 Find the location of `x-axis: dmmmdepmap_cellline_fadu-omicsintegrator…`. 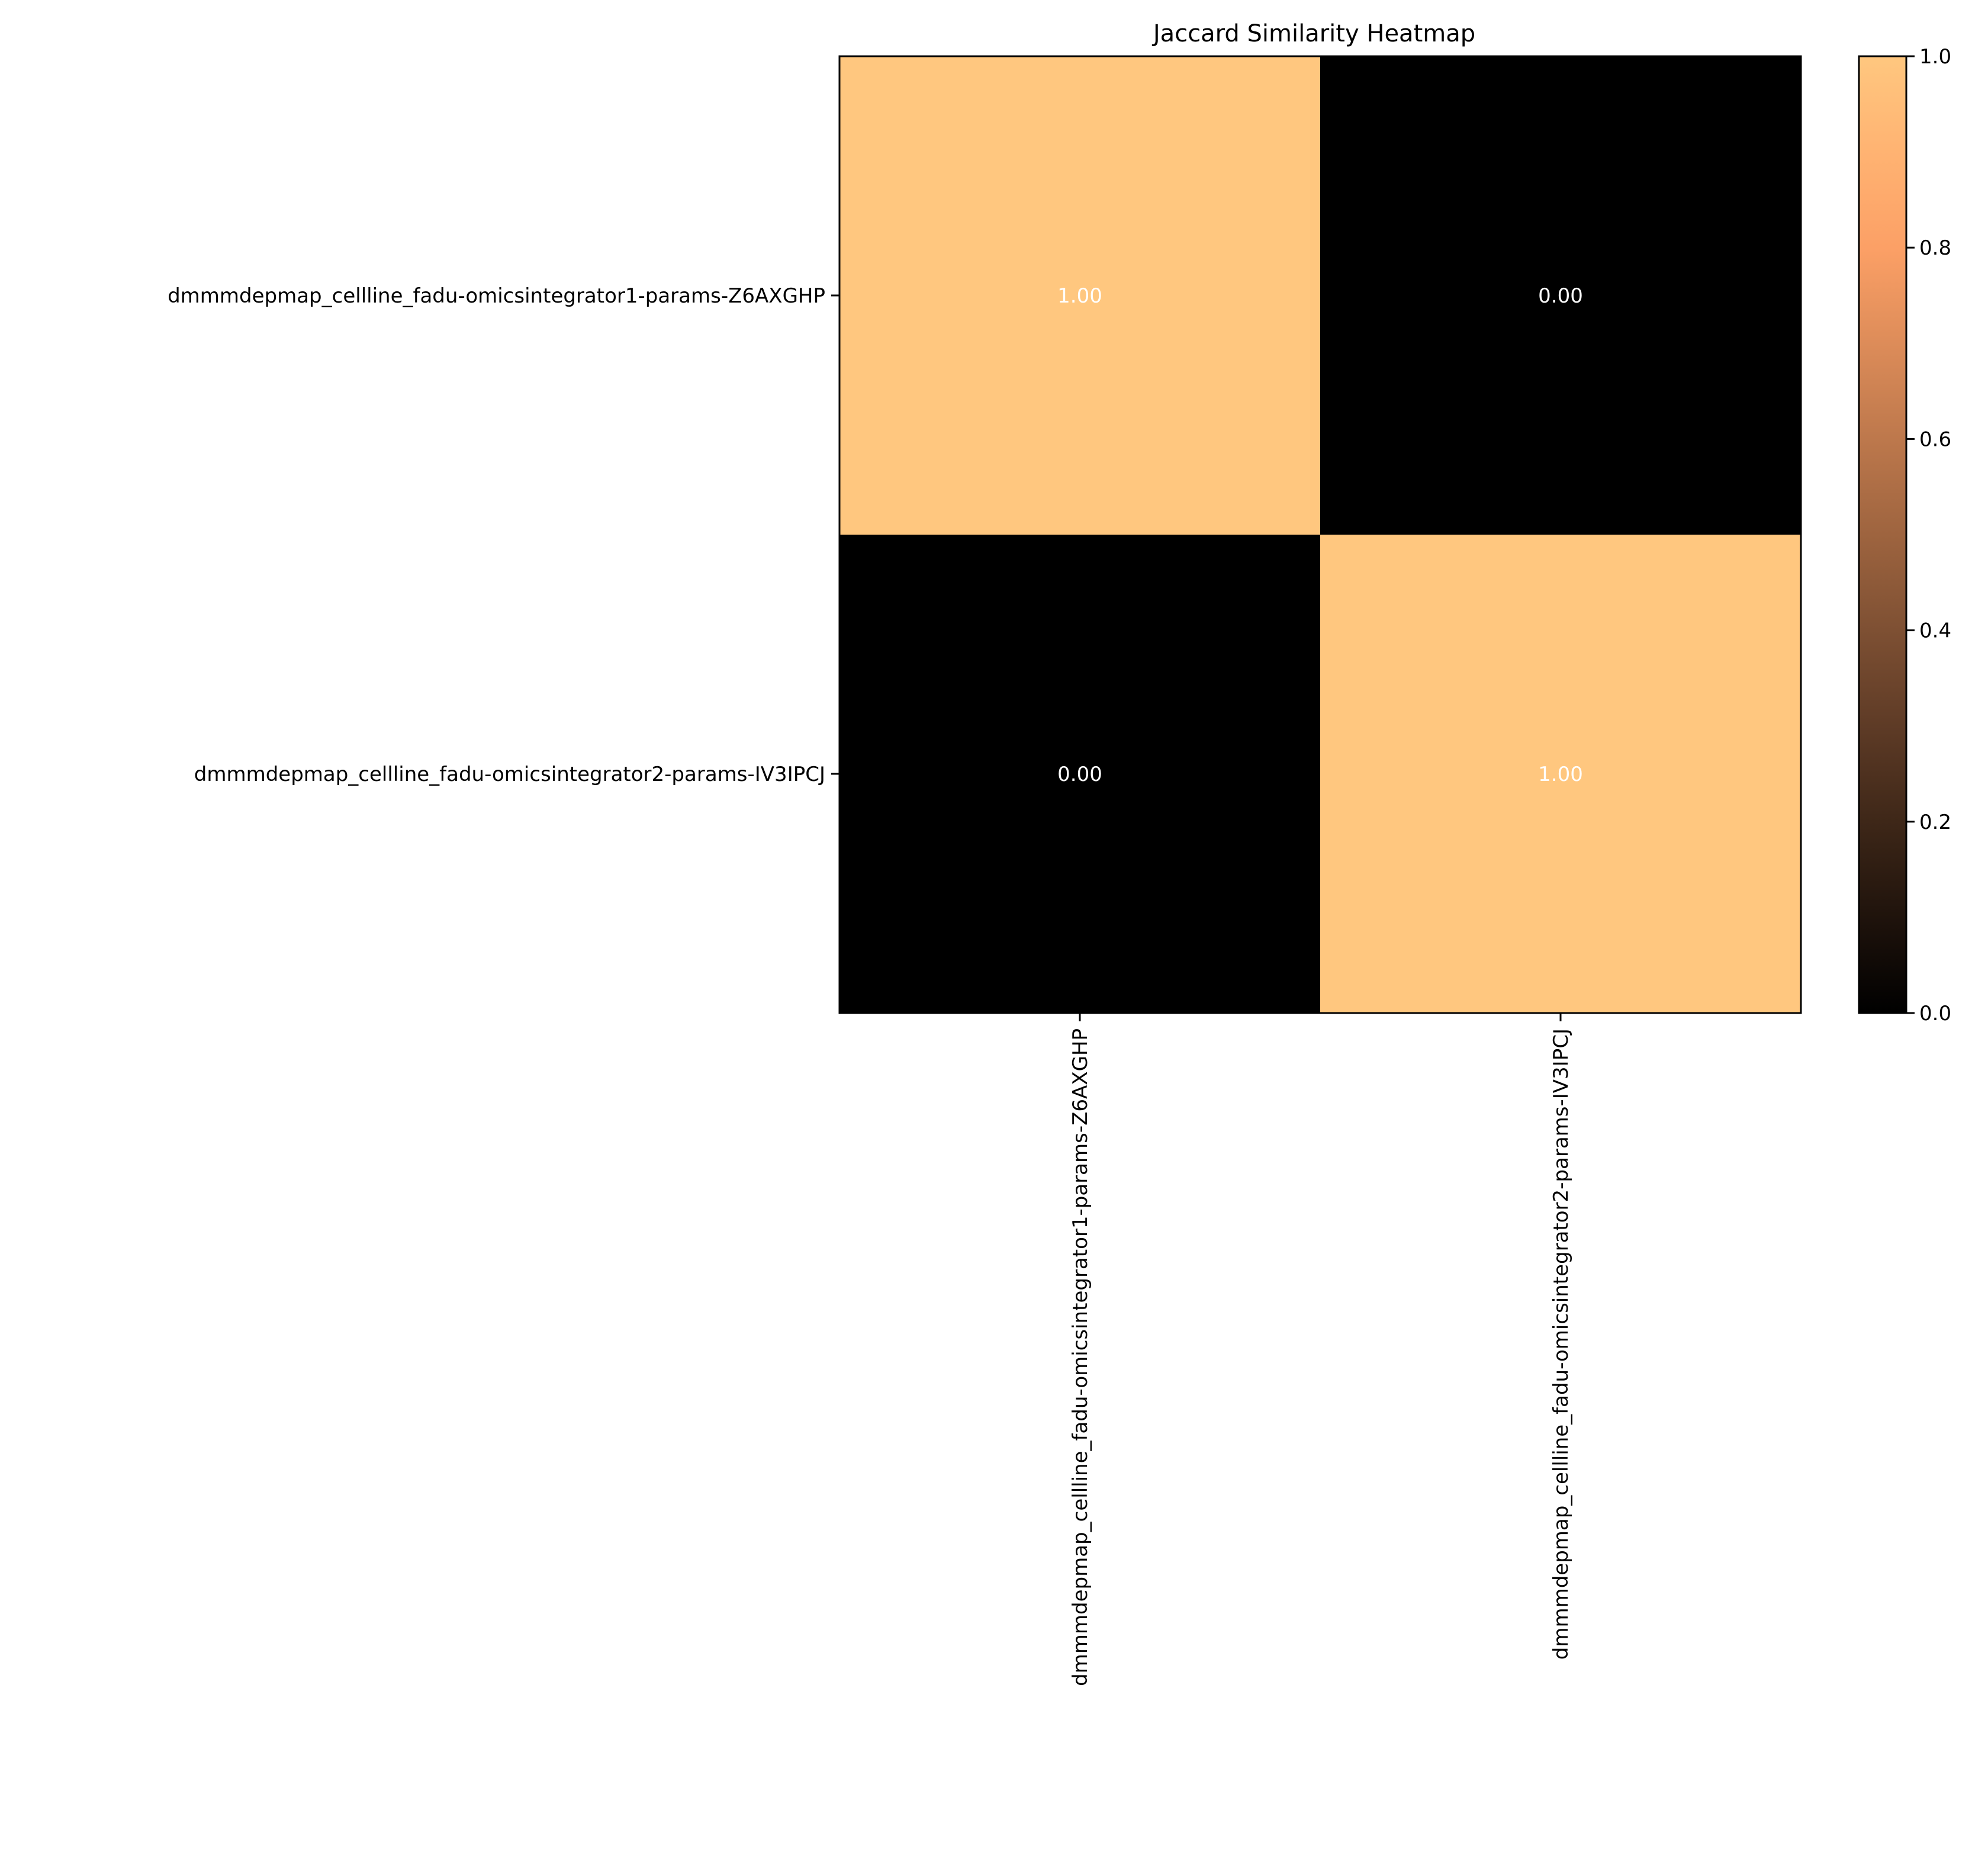

x-axis: dmmmdepmap_cellline_fadu-omicsintegrator… is located at coordinates (1321, 1349).